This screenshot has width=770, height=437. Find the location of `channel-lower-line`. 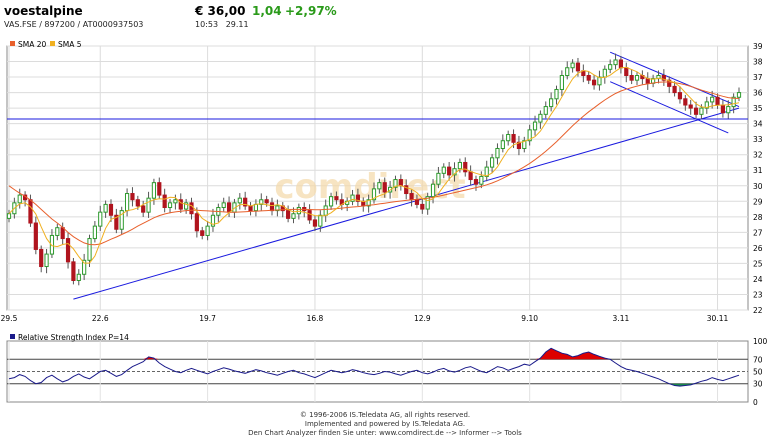

channel-lower-line is located at coordinates (669, 107).